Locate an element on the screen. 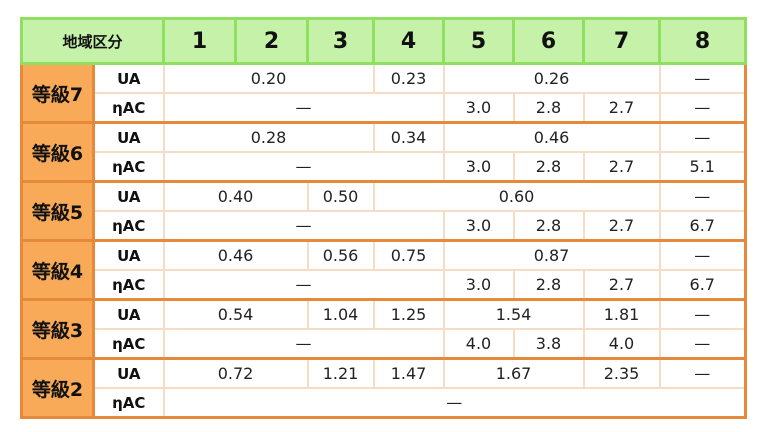 This screenshot has width=768, height=432. header-row: 地域区分 1 2 3 4 5 6 7 8 is located at coordinates (383, 41).